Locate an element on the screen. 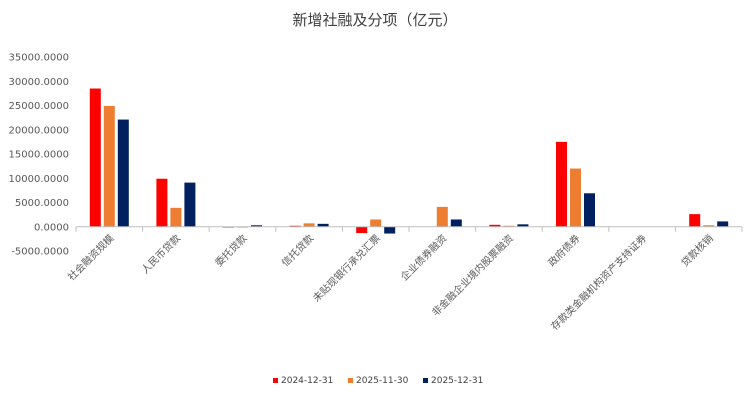 This screenshot has height=400, width=750. x-tick-label: 委托贷款 is located at coordinates (230, 250).